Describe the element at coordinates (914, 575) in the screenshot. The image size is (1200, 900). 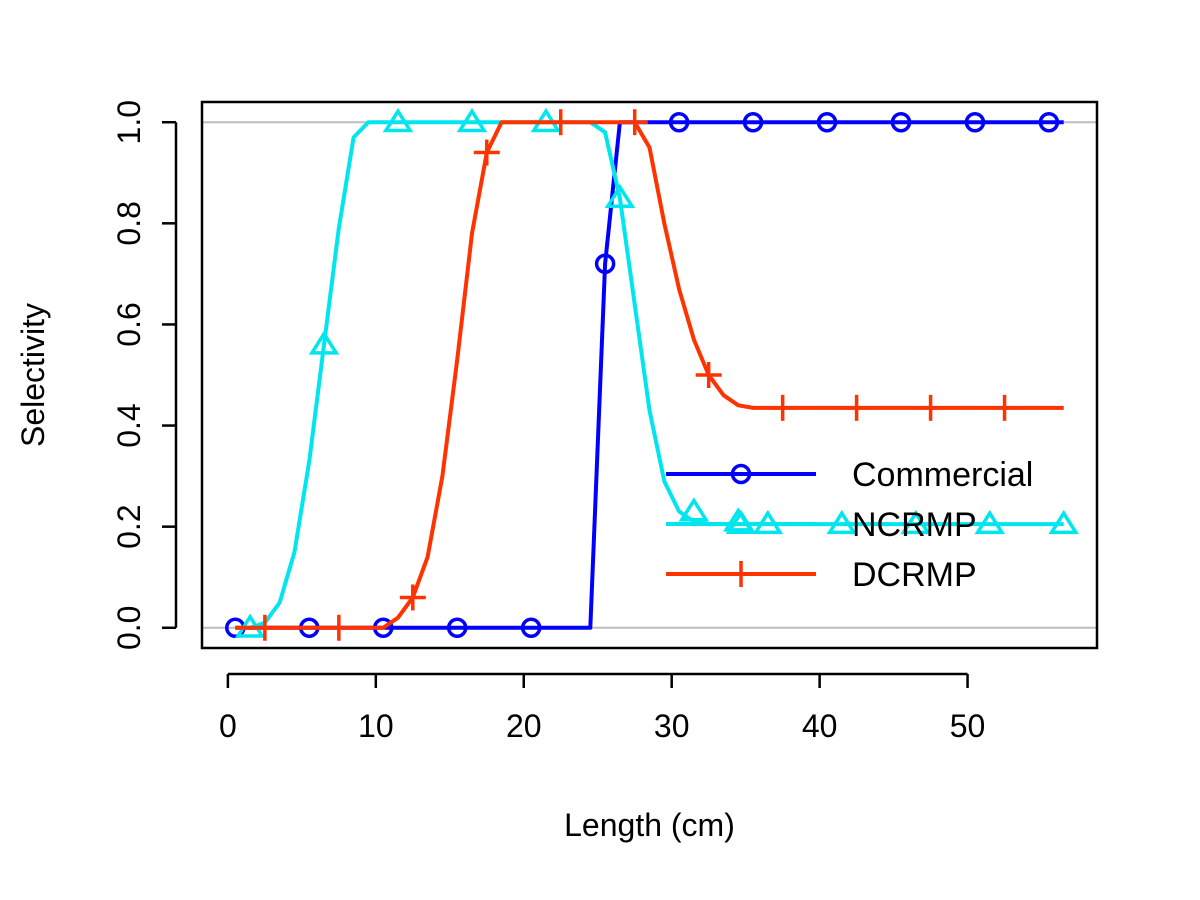
I see `legend-label: DCRMP` at that location.